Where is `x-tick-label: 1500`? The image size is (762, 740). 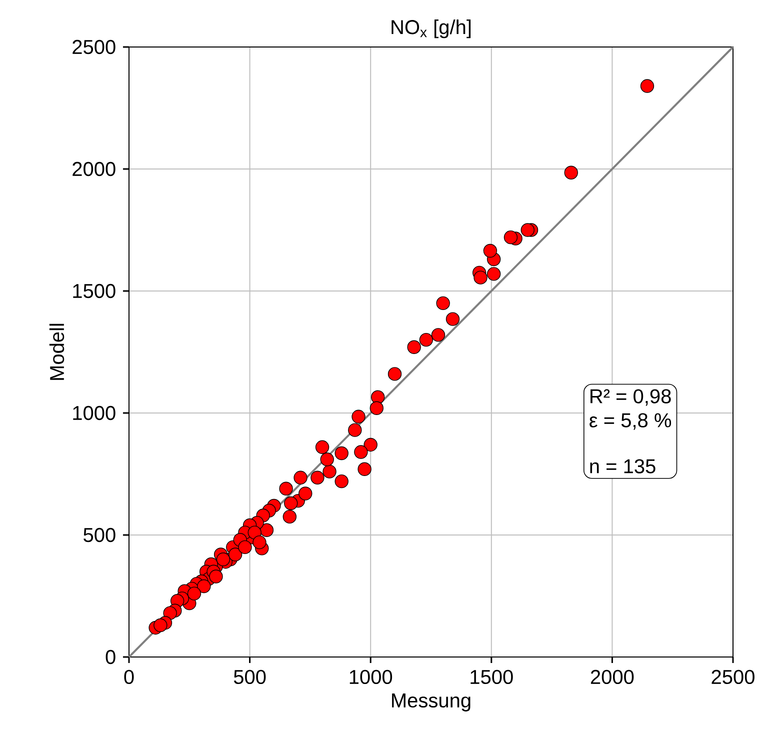 x-tick-label: 1500 is located at coordinates (491, 677).